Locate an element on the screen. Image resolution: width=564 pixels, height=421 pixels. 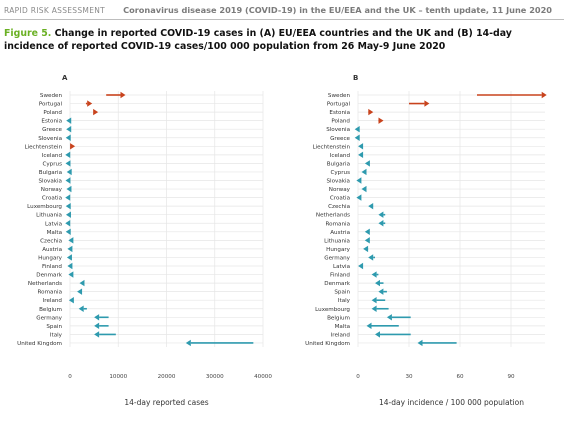
x-tick-label: 20000 is located at coordinates (167, 377).